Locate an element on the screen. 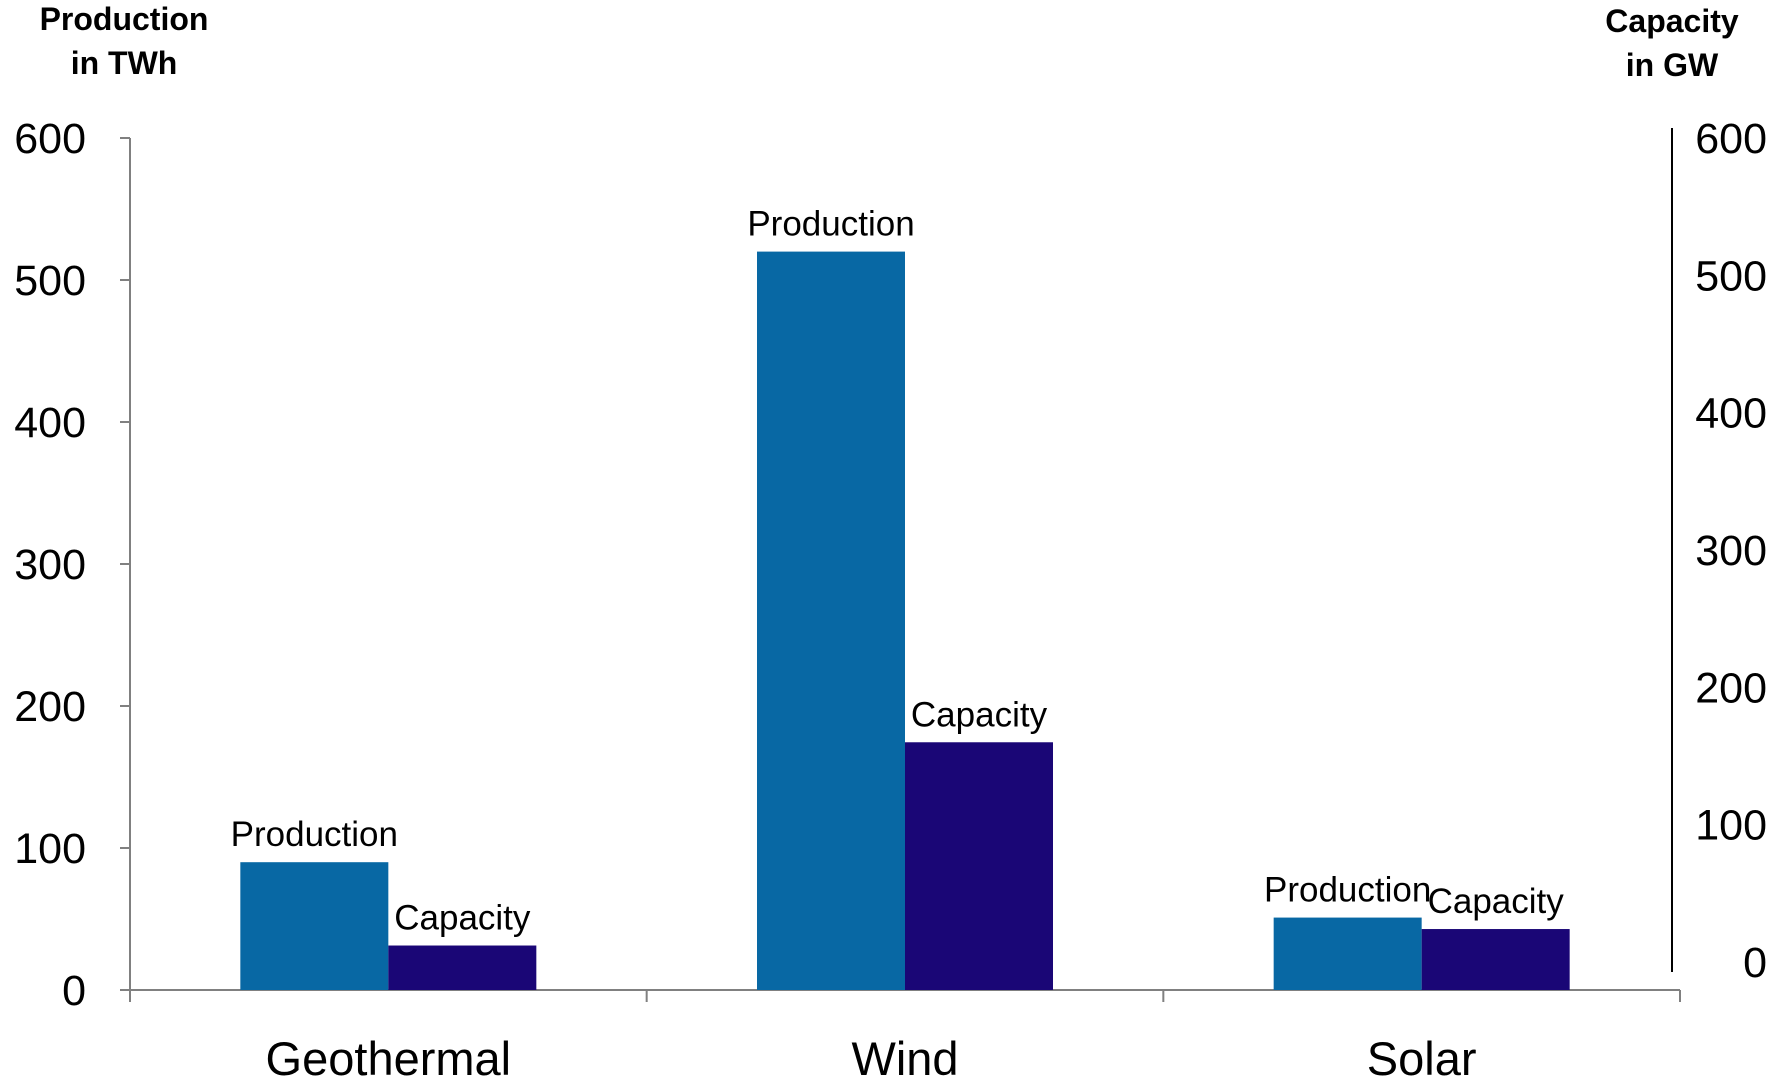 The image size is (1768, 1081). bar-production-geothermal is located at coordinates (314, 926).